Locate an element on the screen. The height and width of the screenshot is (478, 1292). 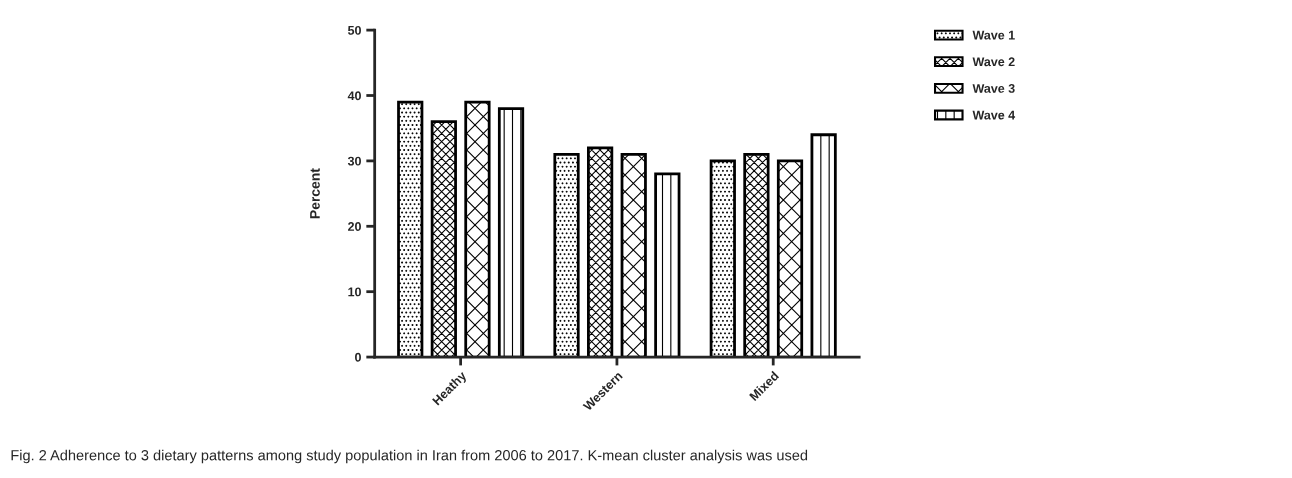
y-tick-label: 30 is located at coordinates (354, 161).